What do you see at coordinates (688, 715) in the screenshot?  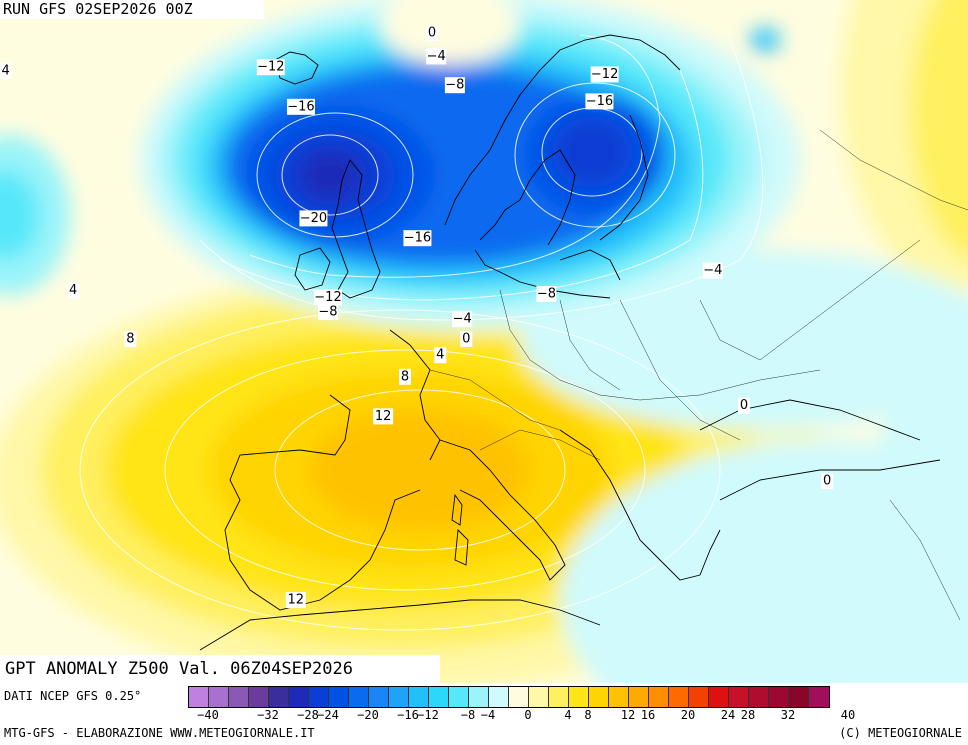 I see `scale-tick-label: 20` at bounding box center [688, 715].